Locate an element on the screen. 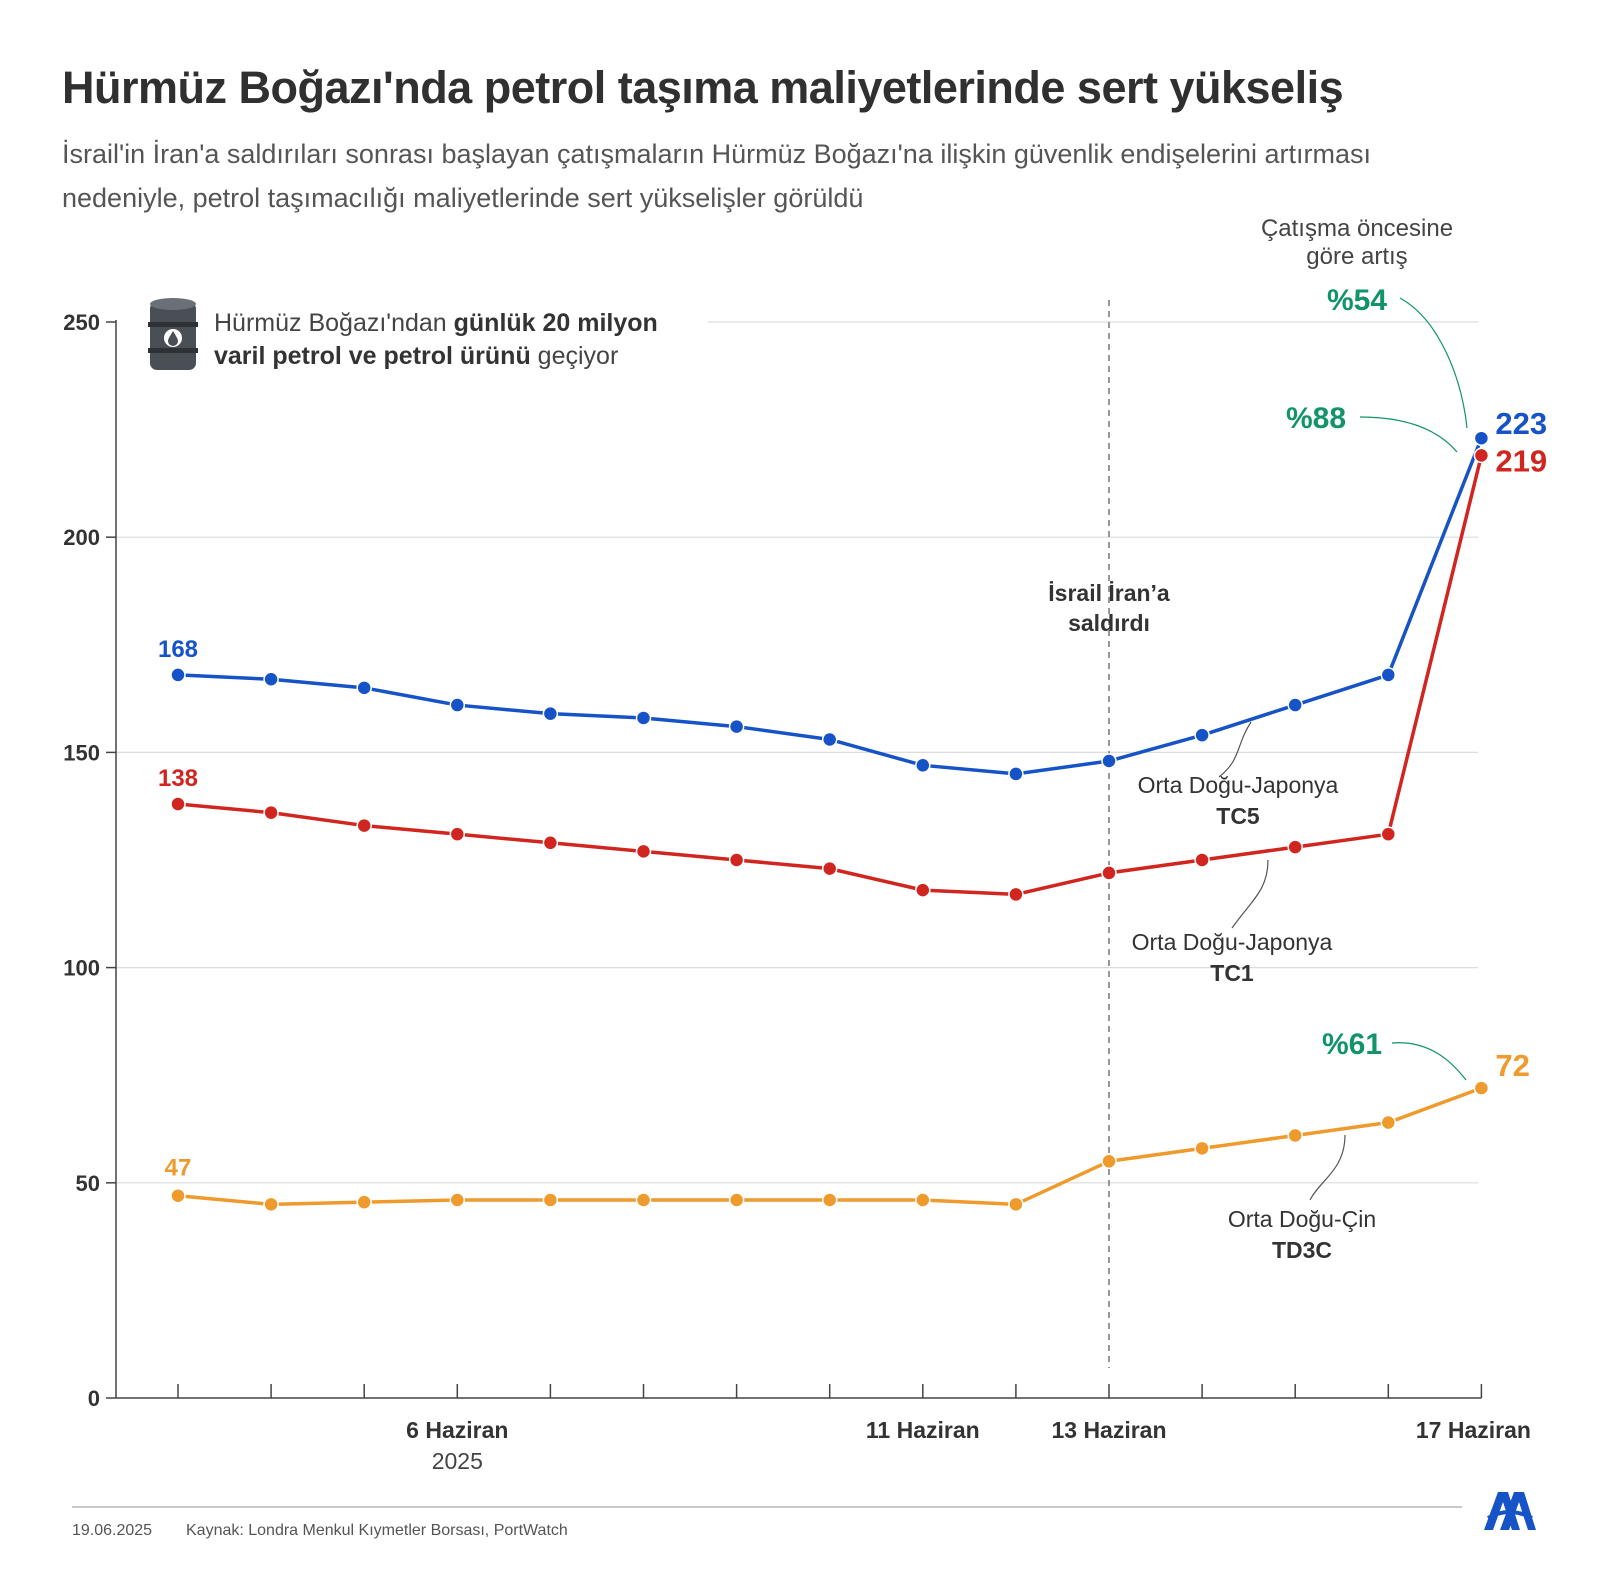 This screenshot has height=1590, width=1600. td3c-leader-line is located at coordinates (1327, 1167).